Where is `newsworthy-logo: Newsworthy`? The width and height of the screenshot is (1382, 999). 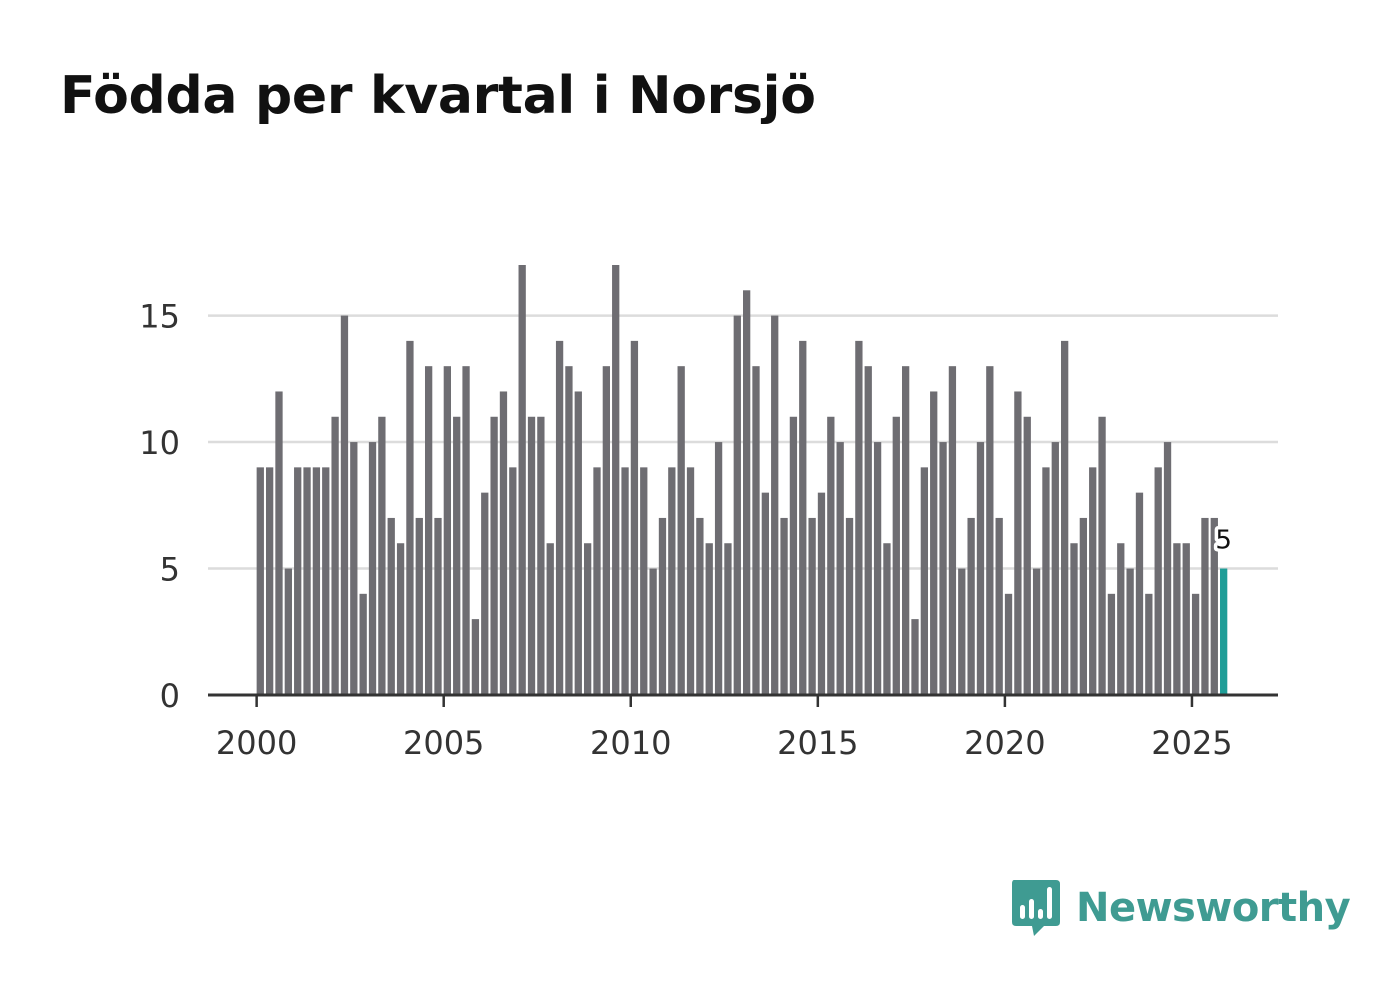
newsworthy-logo: Newsworthy is located at coordinates (1180, 908).